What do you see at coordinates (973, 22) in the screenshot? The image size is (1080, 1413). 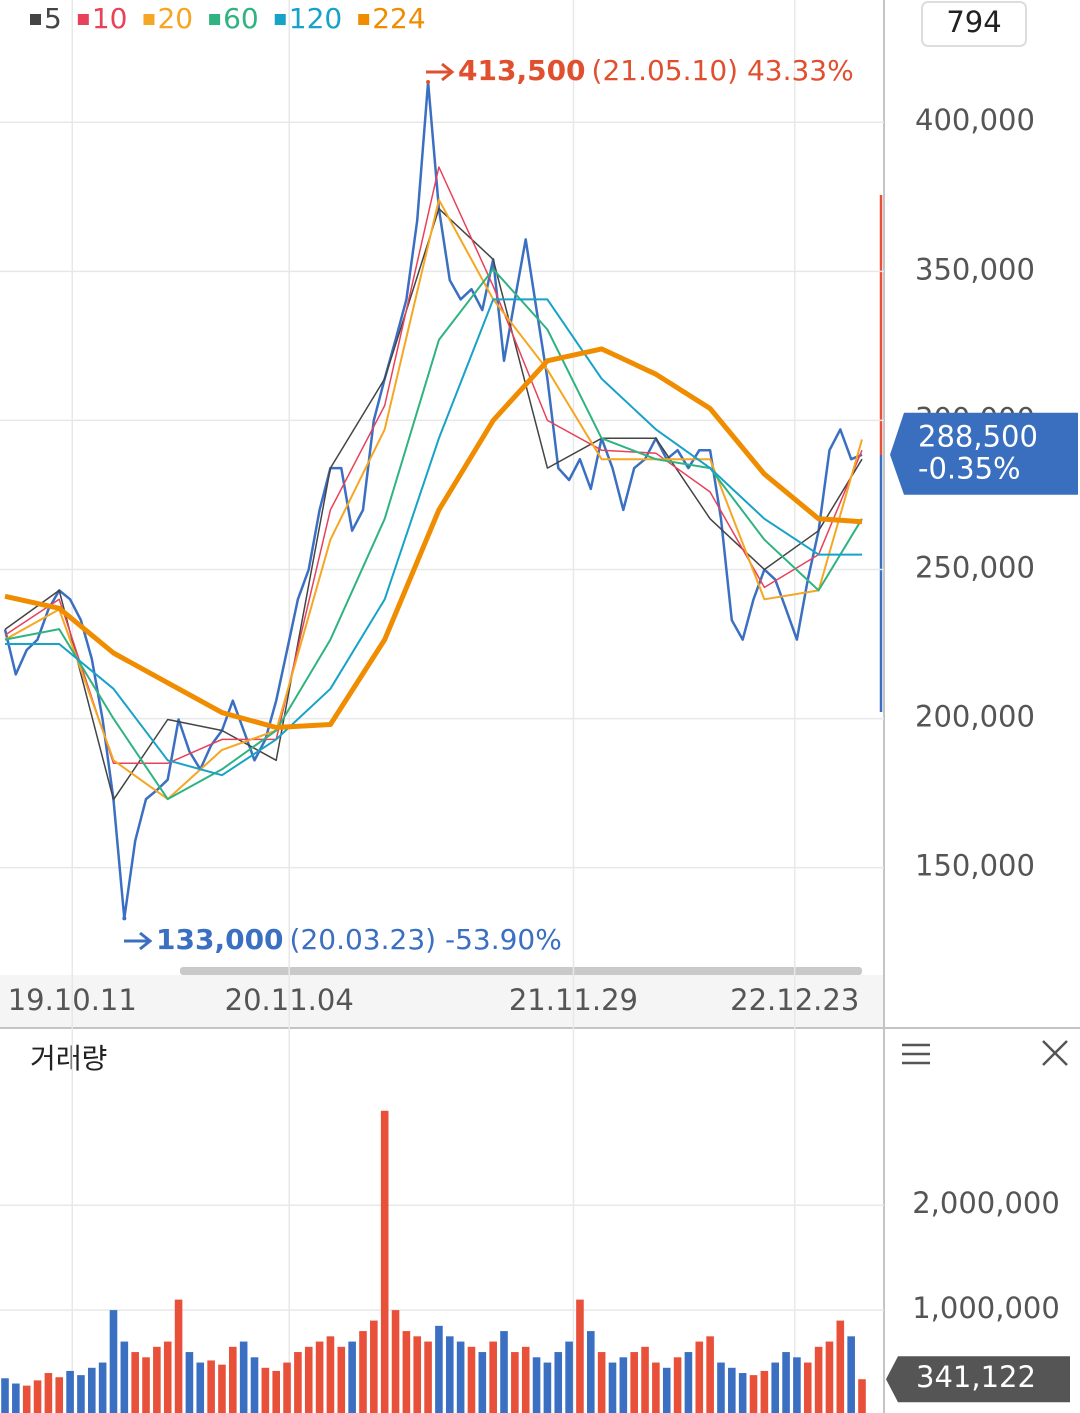 I see `badge: 794` at bounding box center [973, 22].